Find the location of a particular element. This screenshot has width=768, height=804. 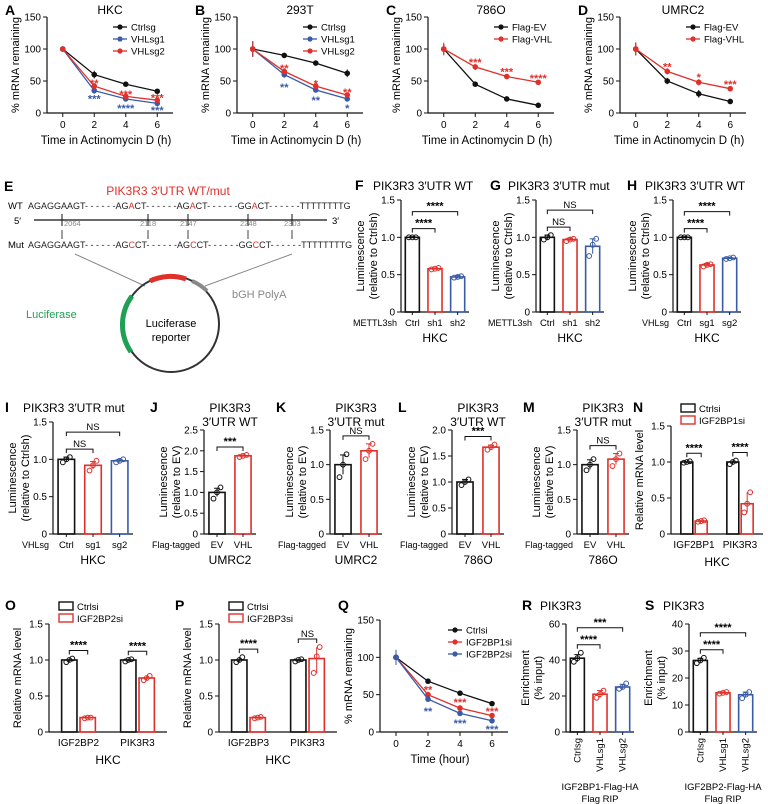

significance-mark: NS is located at coordinates (307, 634).